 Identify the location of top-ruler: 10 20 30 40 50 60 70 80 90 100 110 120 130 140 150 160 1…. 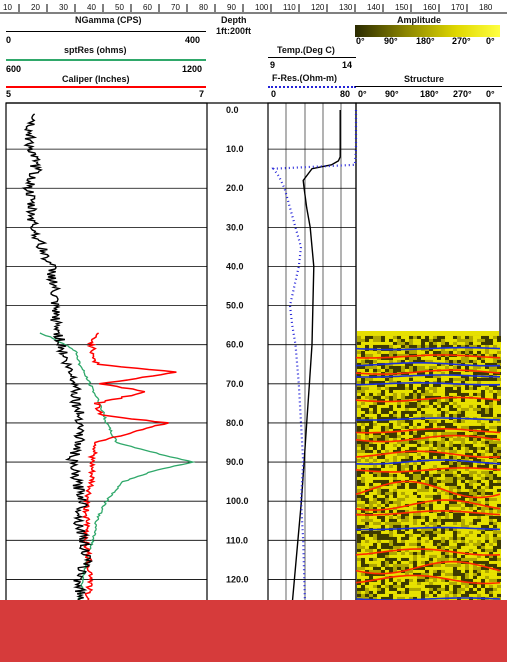
(253, 8).